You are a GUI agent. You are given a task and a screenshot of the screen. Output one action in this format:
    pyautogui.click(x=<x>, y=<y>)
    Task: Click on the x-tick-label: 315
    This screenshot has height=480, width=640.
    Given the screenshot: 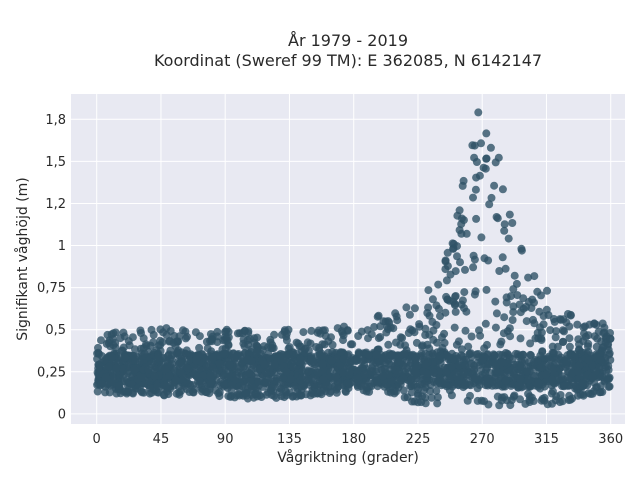 What is the action you would take?
    pyautogui.click(x=546, y=439)
    